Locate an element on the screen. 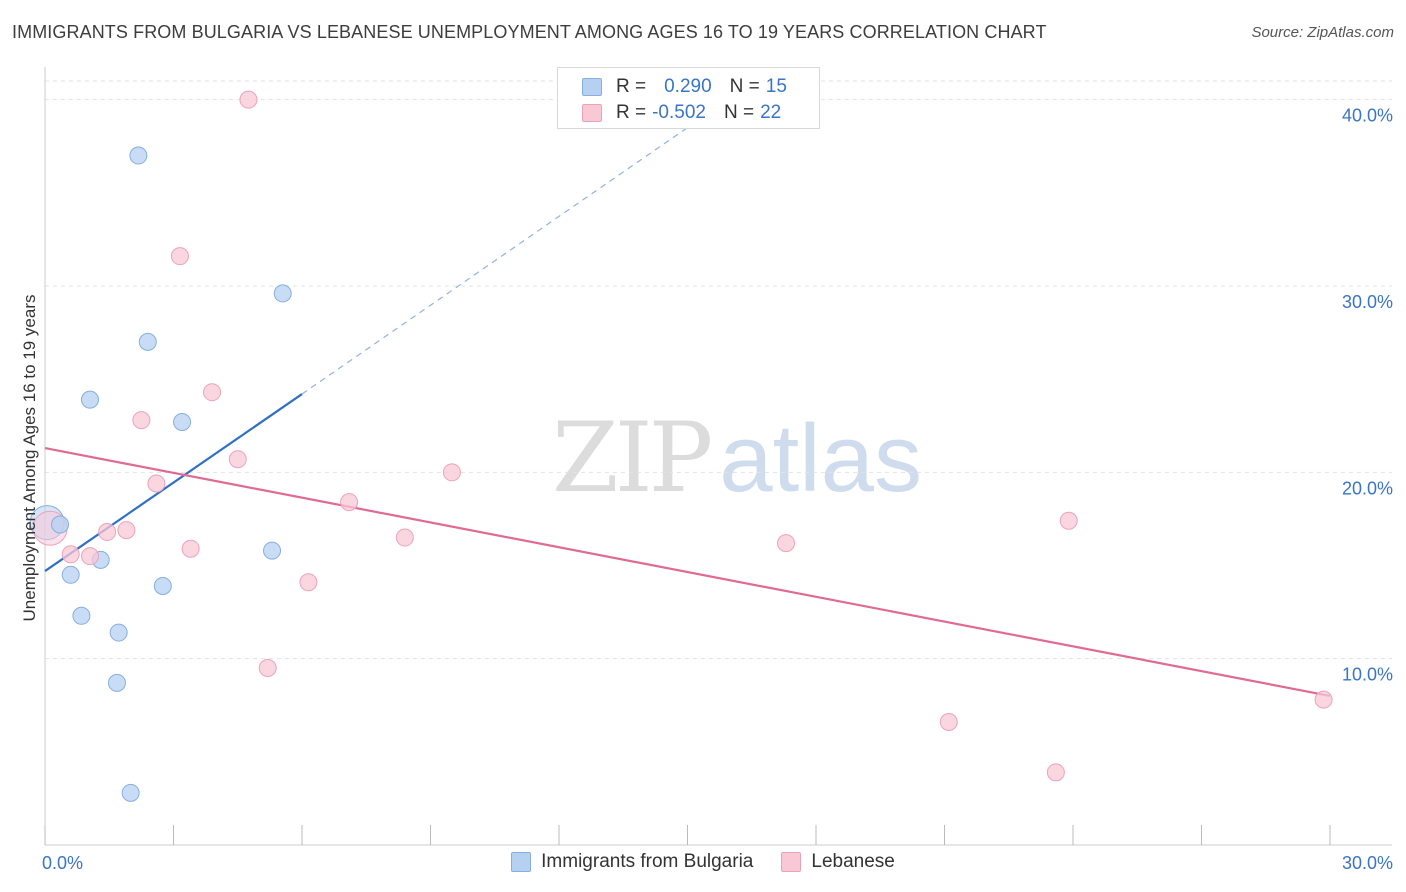 This screenshot has width=1406, height=892. correlation-legend: R = 0.290 N = 15 R = -0.502 N = 22 is located at coordinates (688, 98).